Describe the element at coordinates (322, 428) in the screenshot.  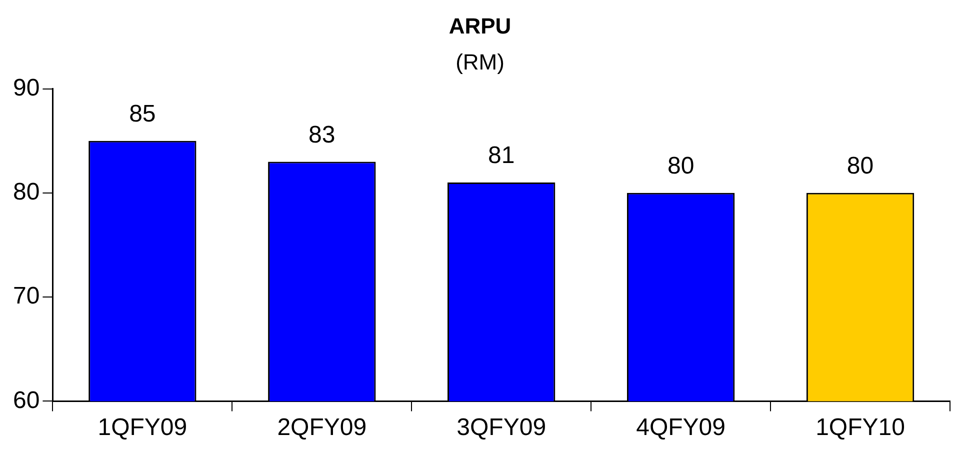
I see `x-tick-label: 2QFY09` at that location.